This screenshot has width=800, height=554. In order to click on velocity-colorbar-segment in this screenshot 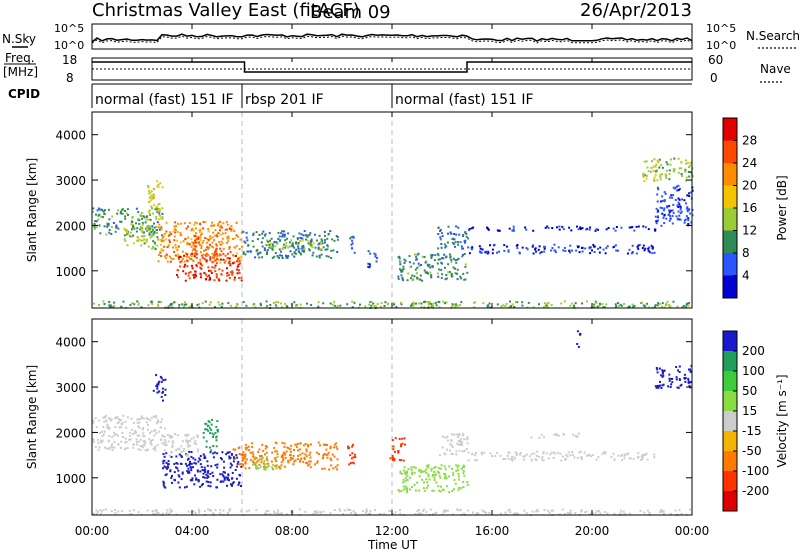, I will do `click(730, 401)`.